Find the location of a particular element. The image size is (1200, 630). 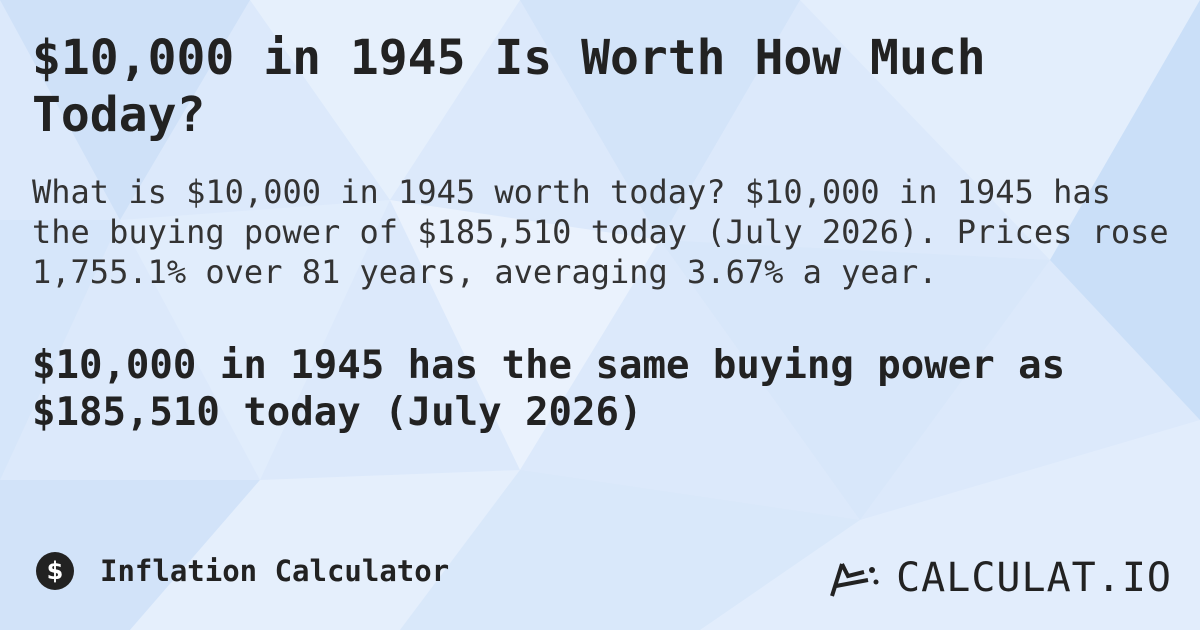

dollar-icon: $ is located at coordinates (55, 571).